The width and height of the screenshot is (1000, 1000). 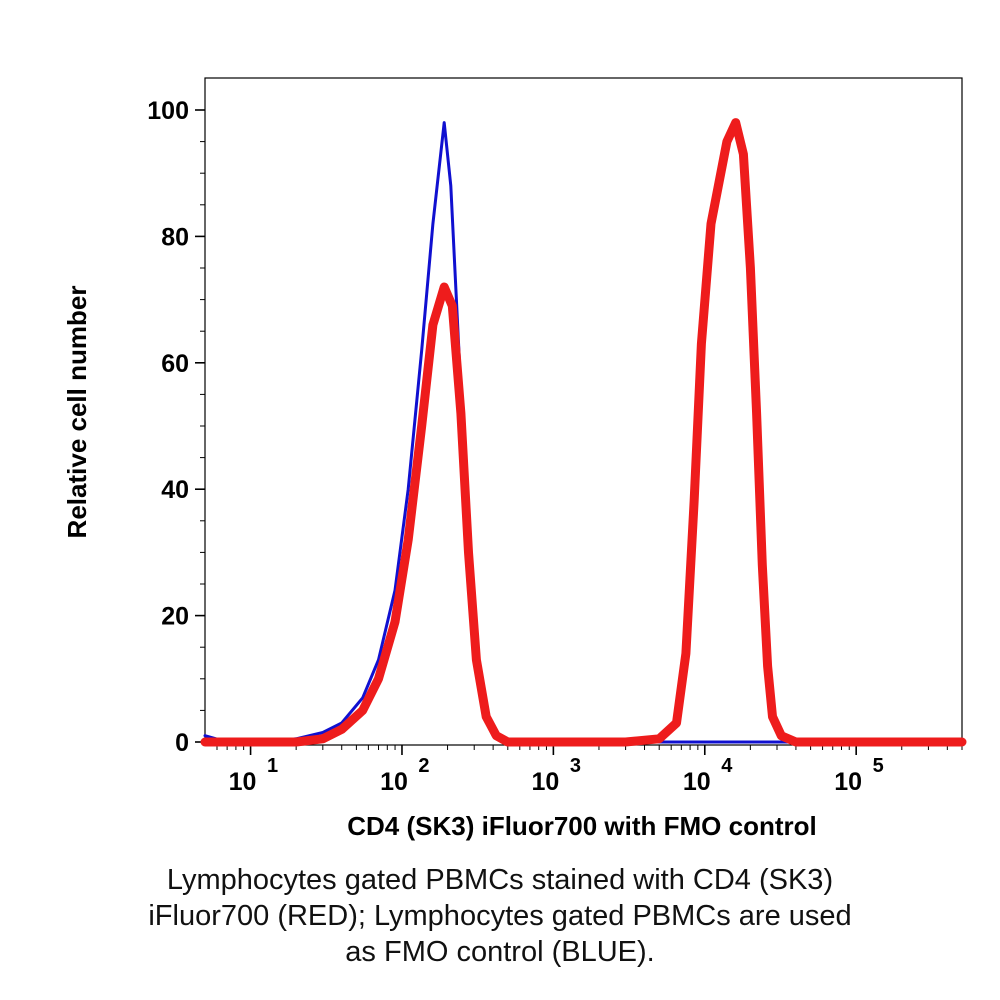 I want to click on y-tick-label: 0, so click(x=182, y=743).